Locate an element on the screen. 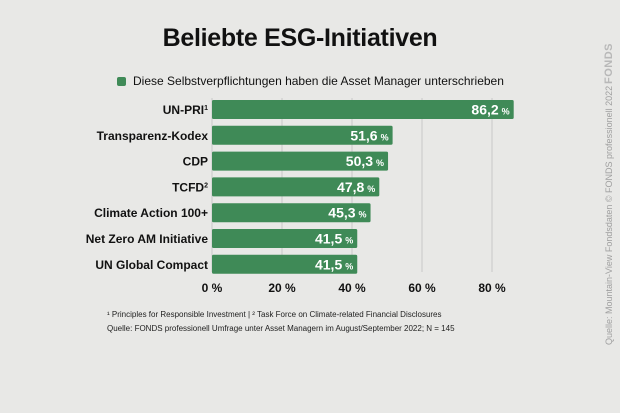 This screenshot has width=620, height=413. category-label: TCFD2 is located at coordinates (190, 187).